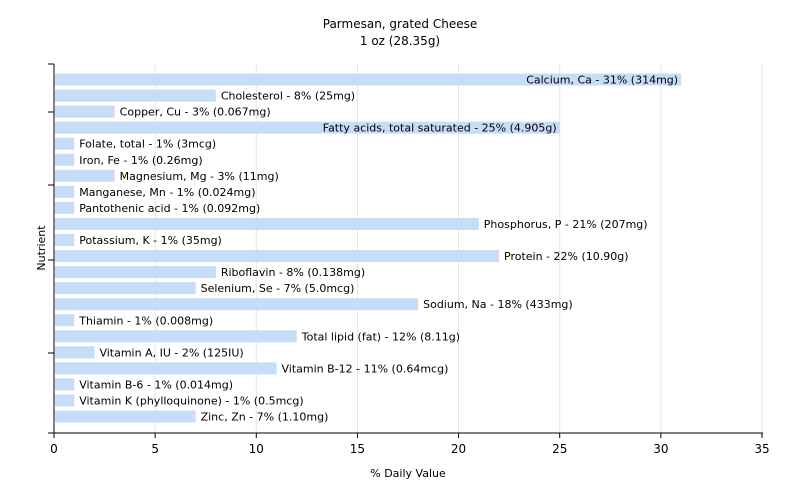  What do you see at coordinates (150, 240) in the screenshot?
I see `bar-label-10: Potassium, K - 1% (35mg)` at bounding box center [150, 240].